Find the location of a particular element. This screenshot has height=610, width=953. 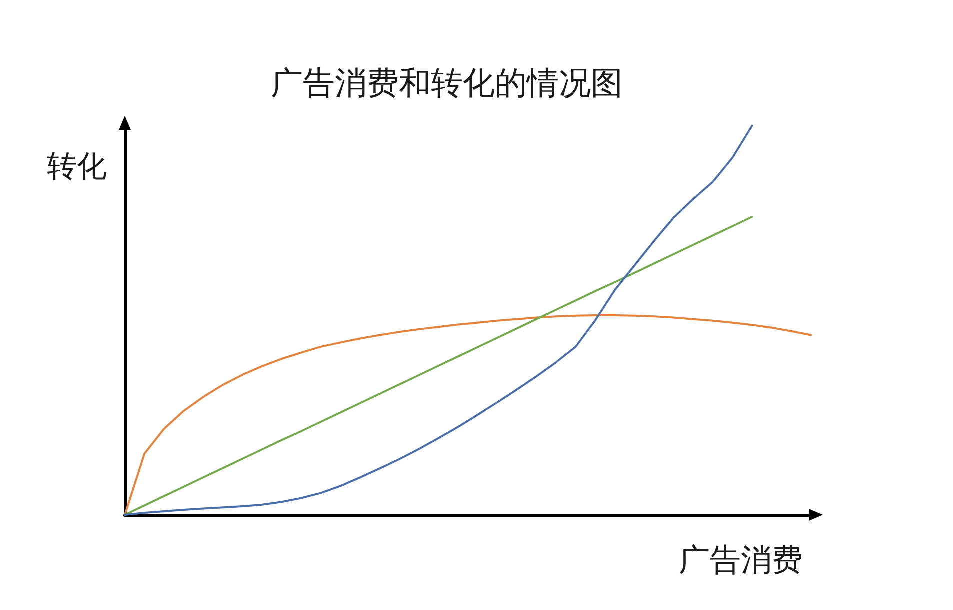

y-axis-title: 转化 is located at coordinates (77, 167).